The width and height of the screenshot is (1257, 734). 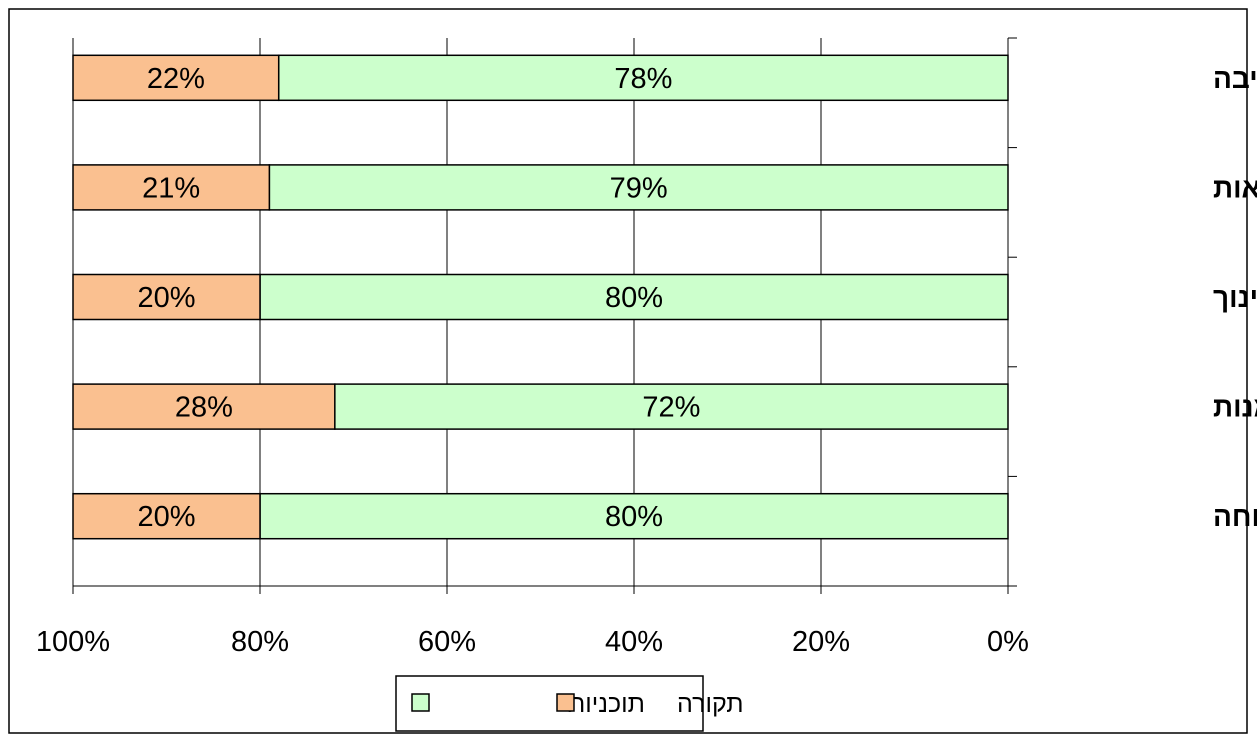 I want to click on category-label: חינוך, so click(x=1235, y=297).